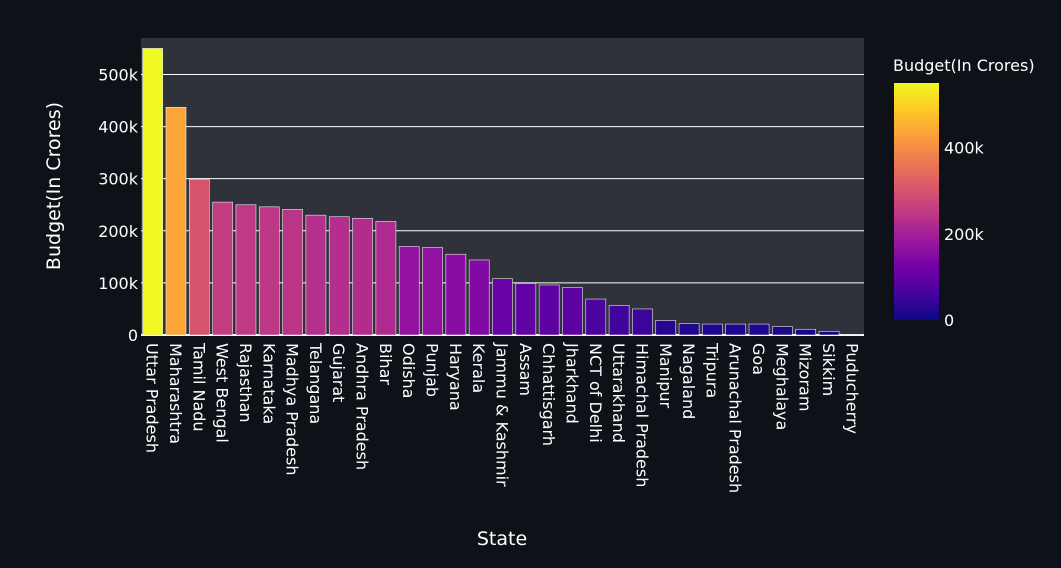 The width and height of the screenshot is (1061, 568). What do you see at coordinates (245, 383) in the screenshot?
I see `x-tick-label: Rajasthan` at bounding box center [245, 383].